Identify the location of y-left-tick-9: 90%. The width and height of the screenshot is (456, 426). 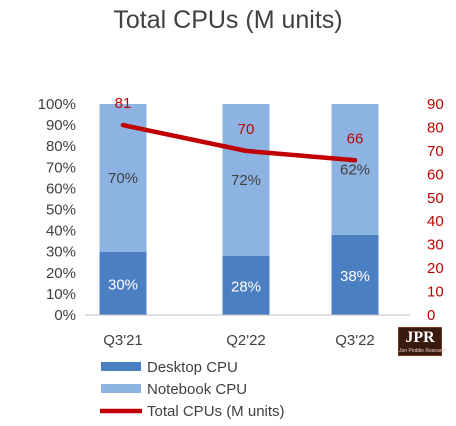
(61, 125).